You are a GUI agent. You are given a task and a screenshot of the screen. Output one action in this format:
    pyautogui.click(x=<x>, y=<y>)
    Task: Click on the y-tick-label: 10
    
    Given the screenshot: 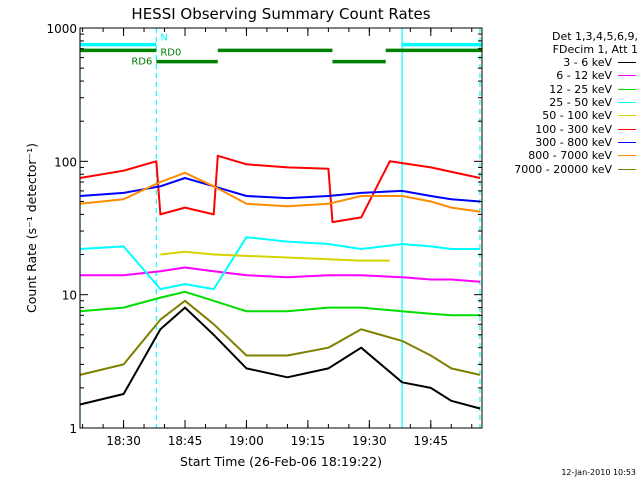 What is the action you would take?
    pyautogui.click(x=69, y=296)
    